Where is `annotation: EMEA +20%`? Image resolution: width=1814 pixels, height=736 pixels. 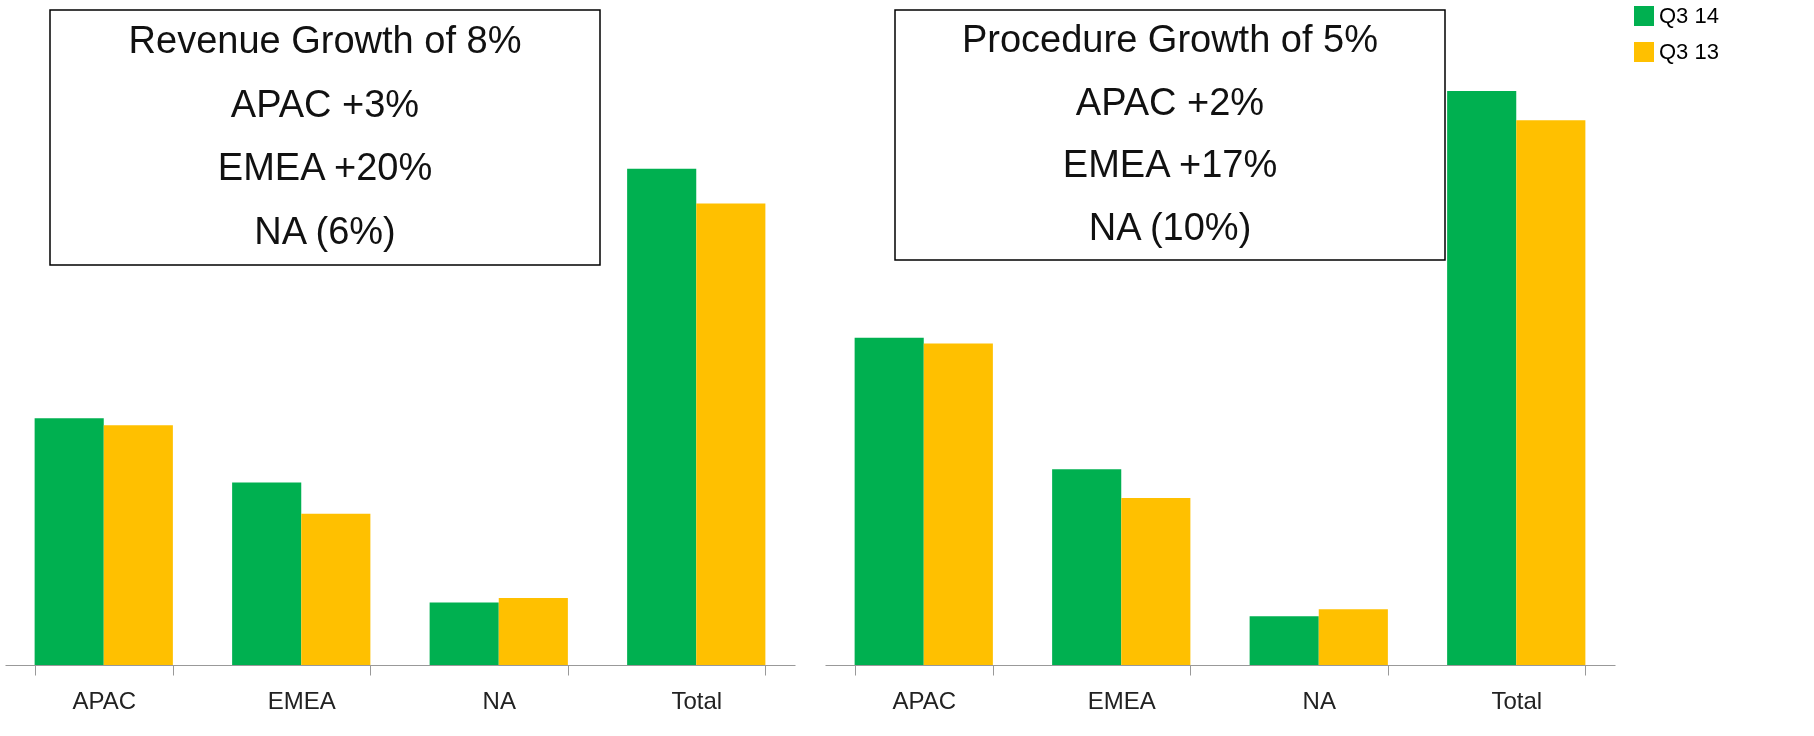 annotation: EMEA +20% is located at coordinates (325, 167).